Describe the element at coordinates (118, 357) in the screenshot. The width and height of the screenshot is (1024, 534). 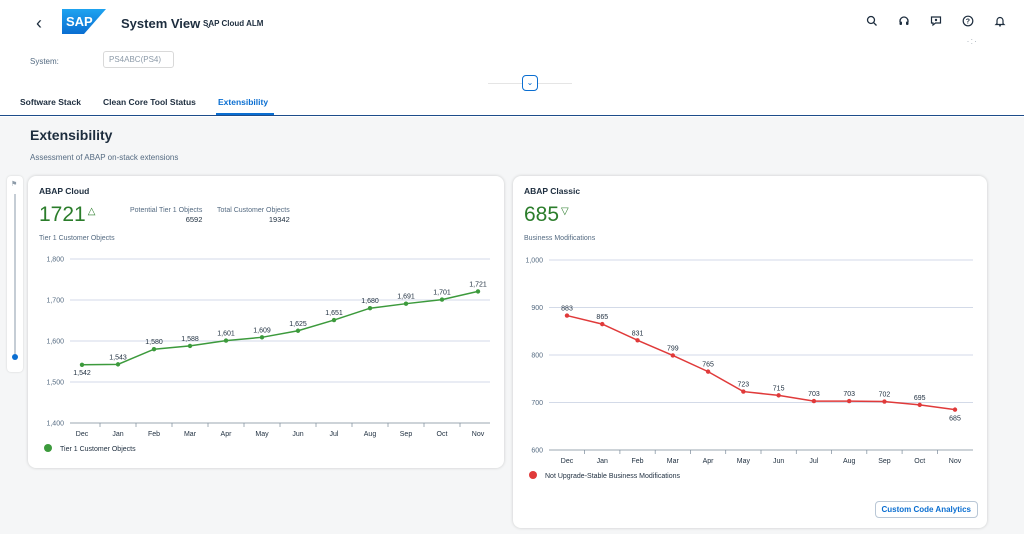
I see `data-label: 1,543` at that location.